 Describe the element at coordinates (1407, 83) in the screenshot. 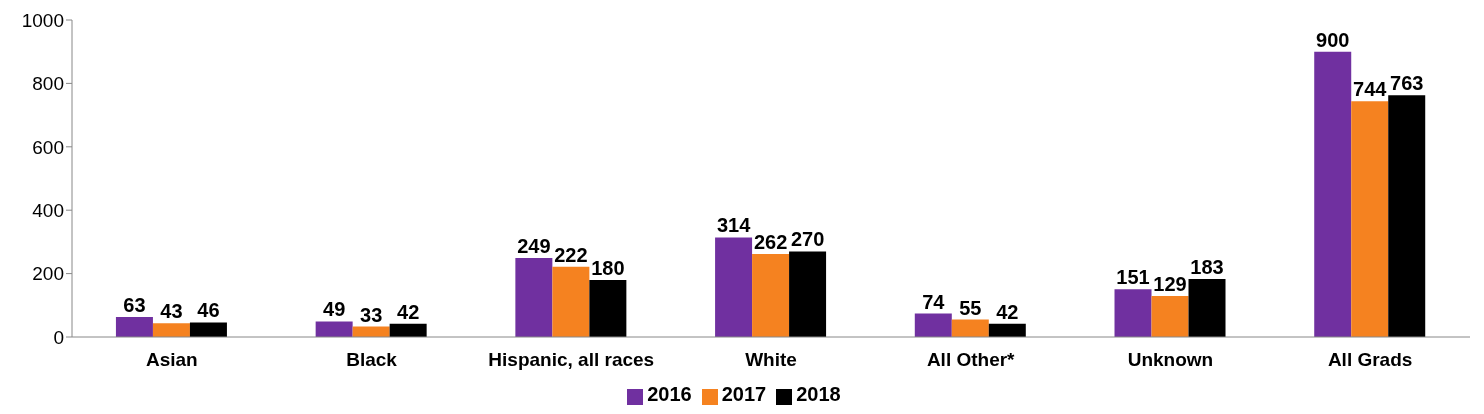

I see `data-label: 763` at that location.